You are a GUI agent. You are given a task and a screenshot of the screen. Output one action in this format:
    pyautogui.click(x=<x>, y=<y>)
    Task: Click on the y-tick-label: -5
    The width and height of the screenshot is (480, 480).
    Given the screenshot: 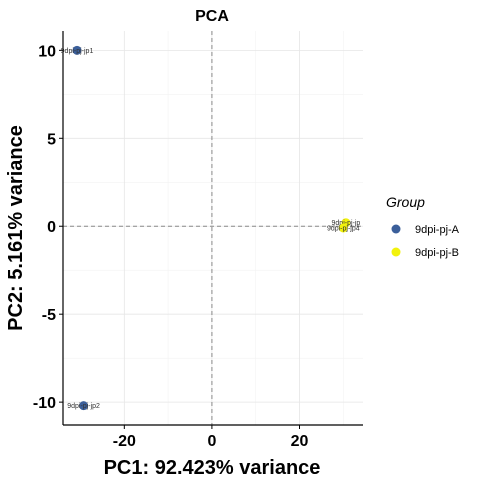 What is the action you would take?
    pyautogui.click(x=49, y=315)
    